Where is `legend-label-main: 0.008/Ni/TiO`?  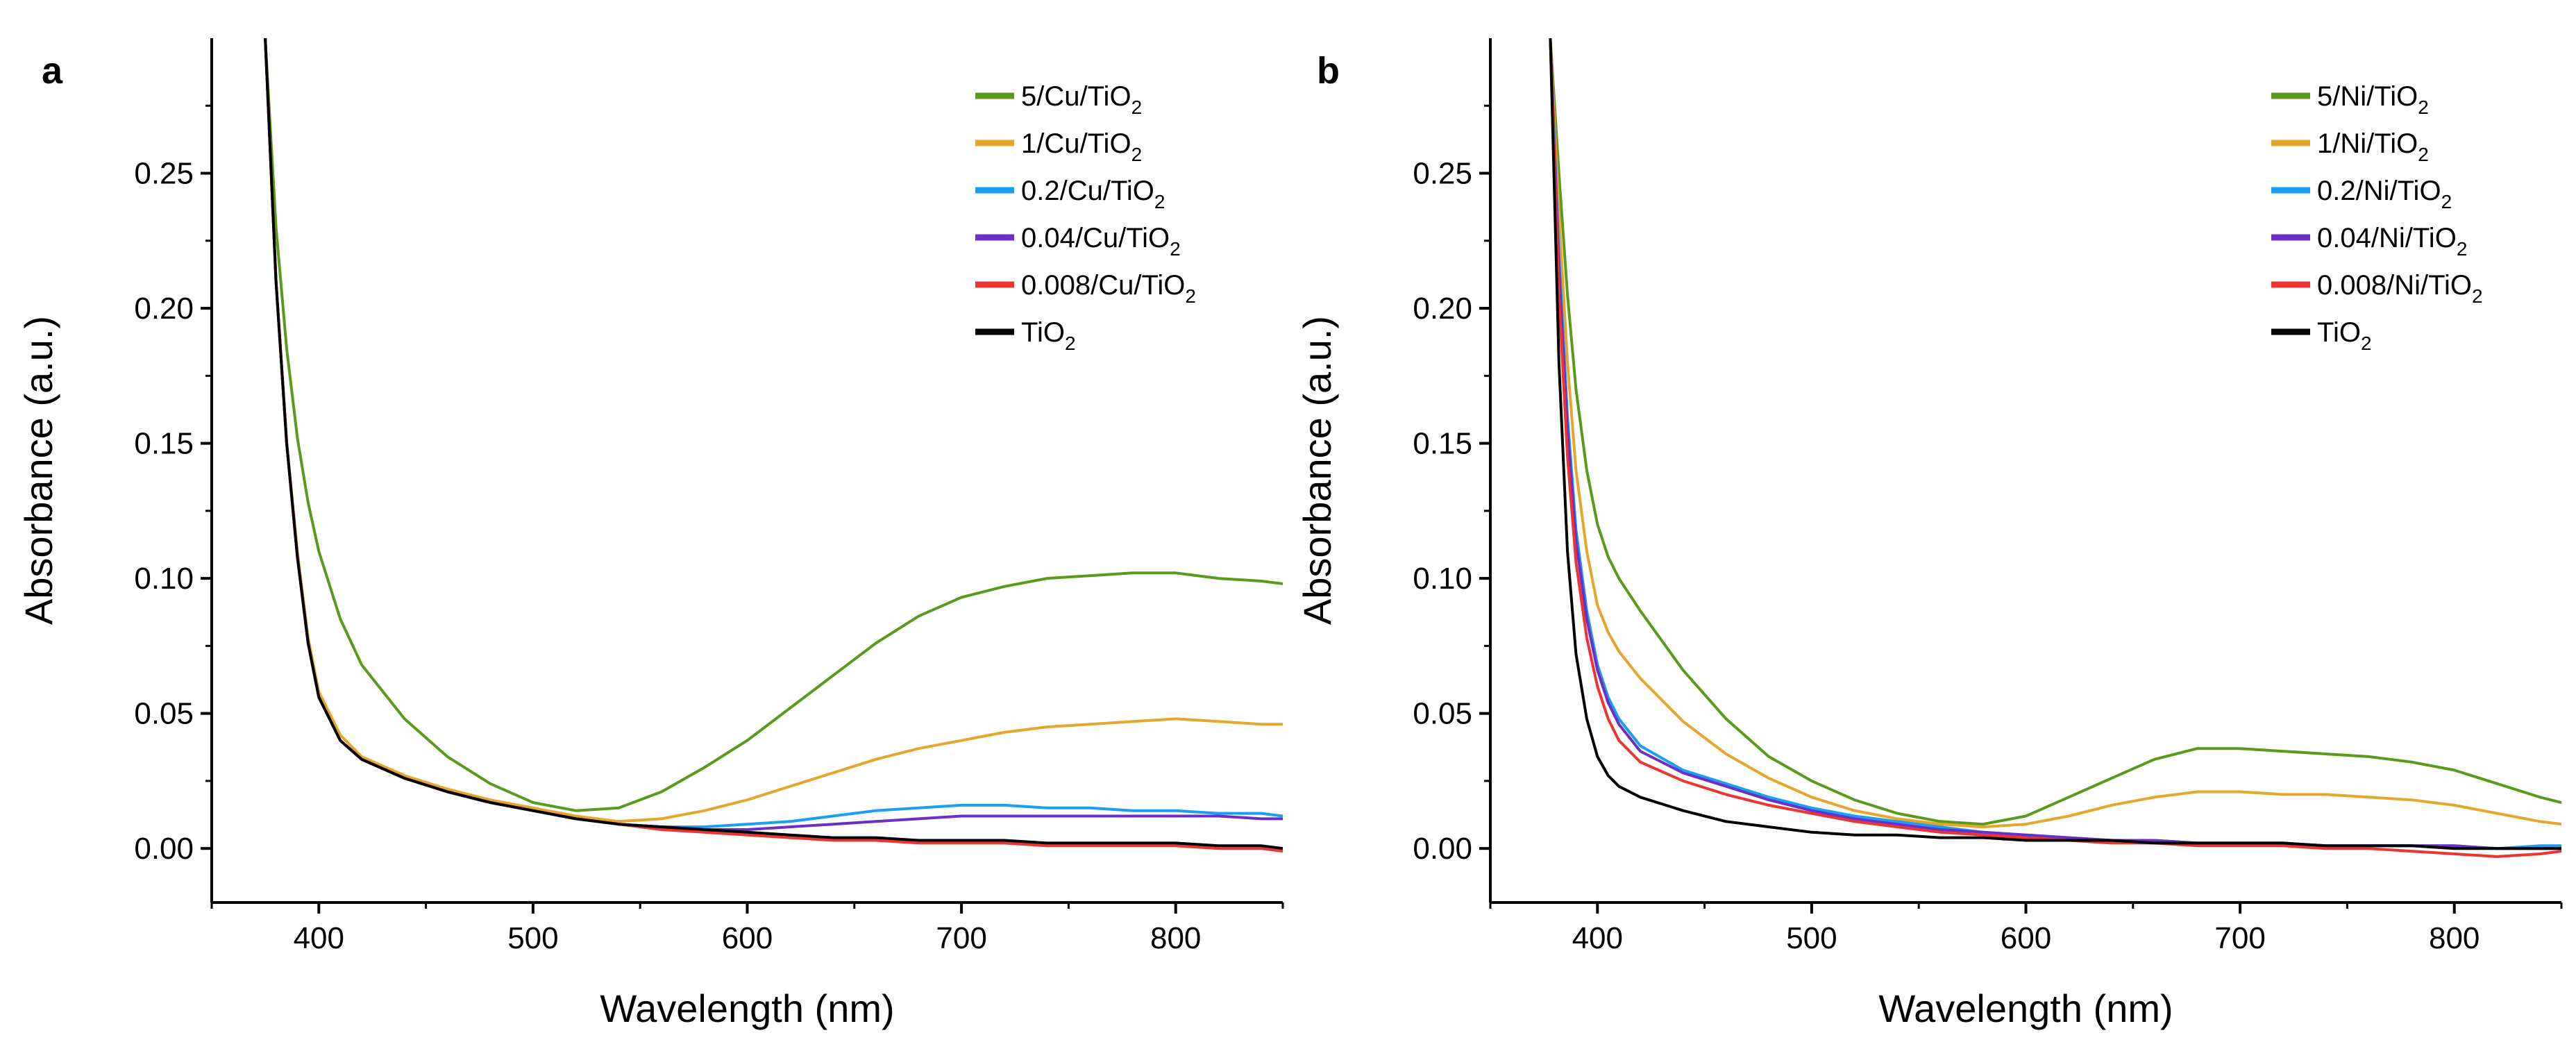
legend-label-main: 0.008/Ni/TiO is located at coordinates (2394, 285).